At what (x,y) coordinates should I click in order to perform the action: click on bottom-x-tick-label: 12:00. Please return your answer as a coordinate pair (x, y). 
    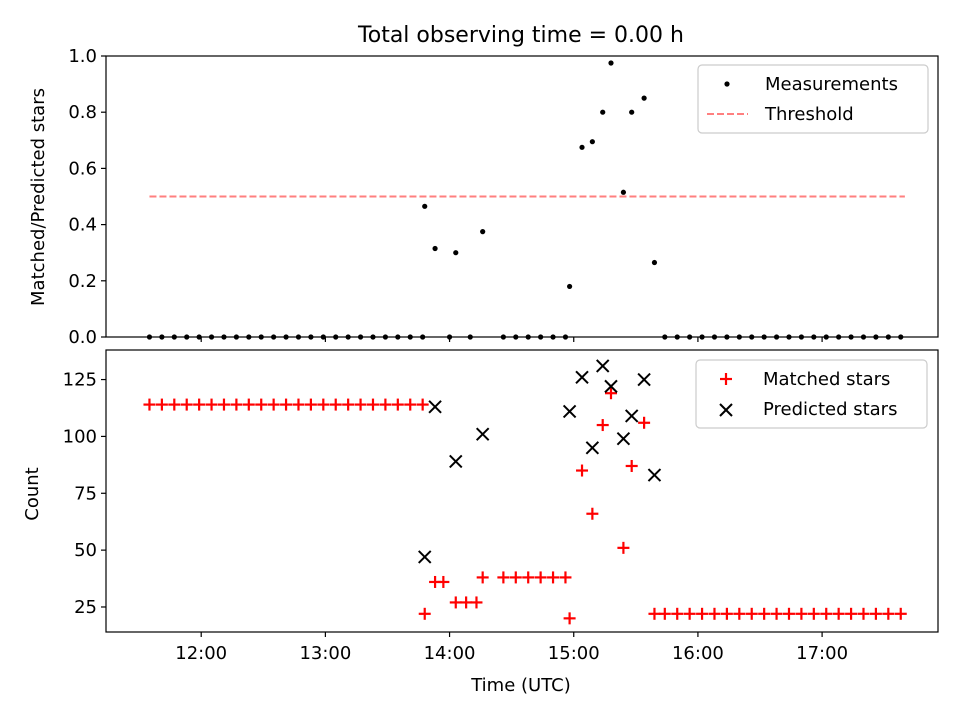
    Looking at the image, I should click on (201, 653).